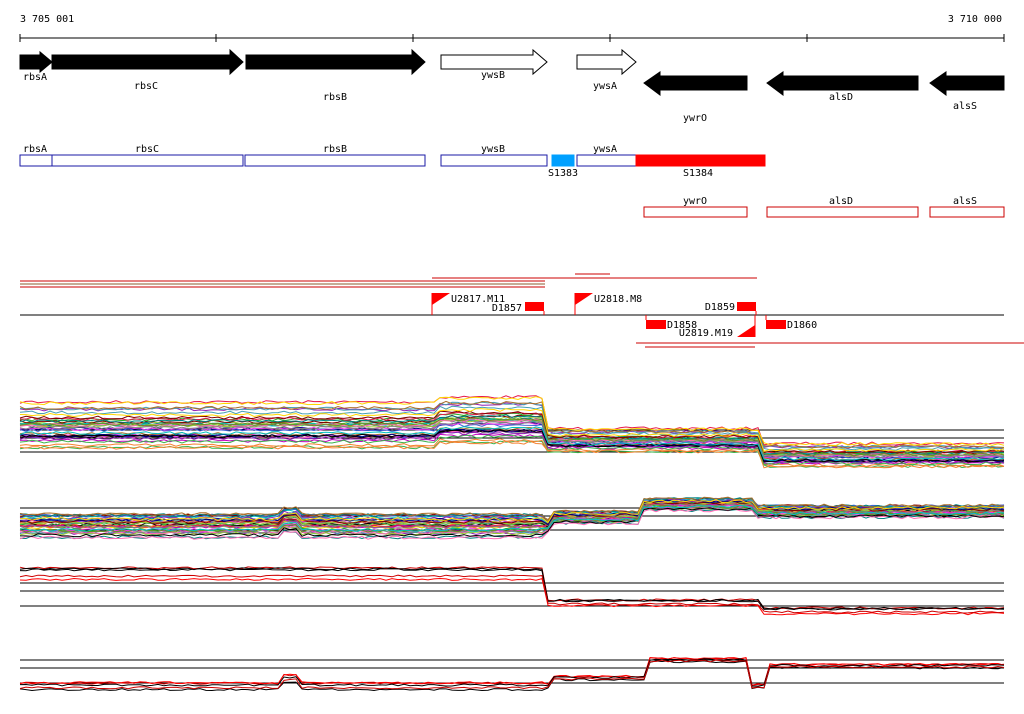 The height and width of the screenshot is (714, 1024). I want to click on segment-label-ywrO: ywrO, so click(695, 201).